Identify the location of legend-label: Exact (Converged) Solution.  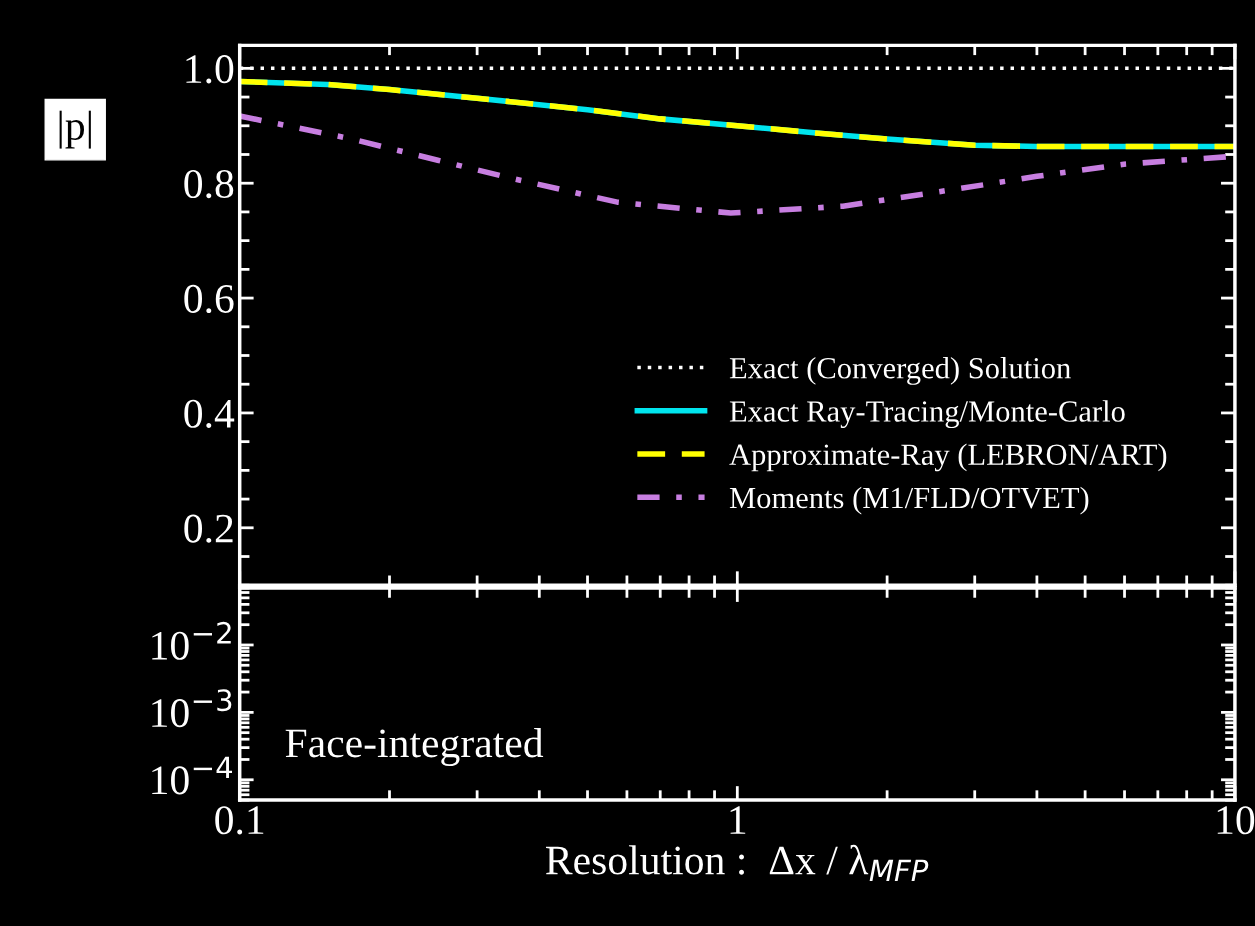
(900, 371).